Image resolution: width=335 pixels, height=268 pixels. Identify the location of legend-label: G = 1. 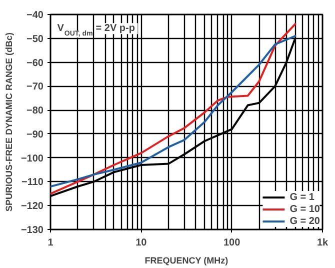
(302, 197).